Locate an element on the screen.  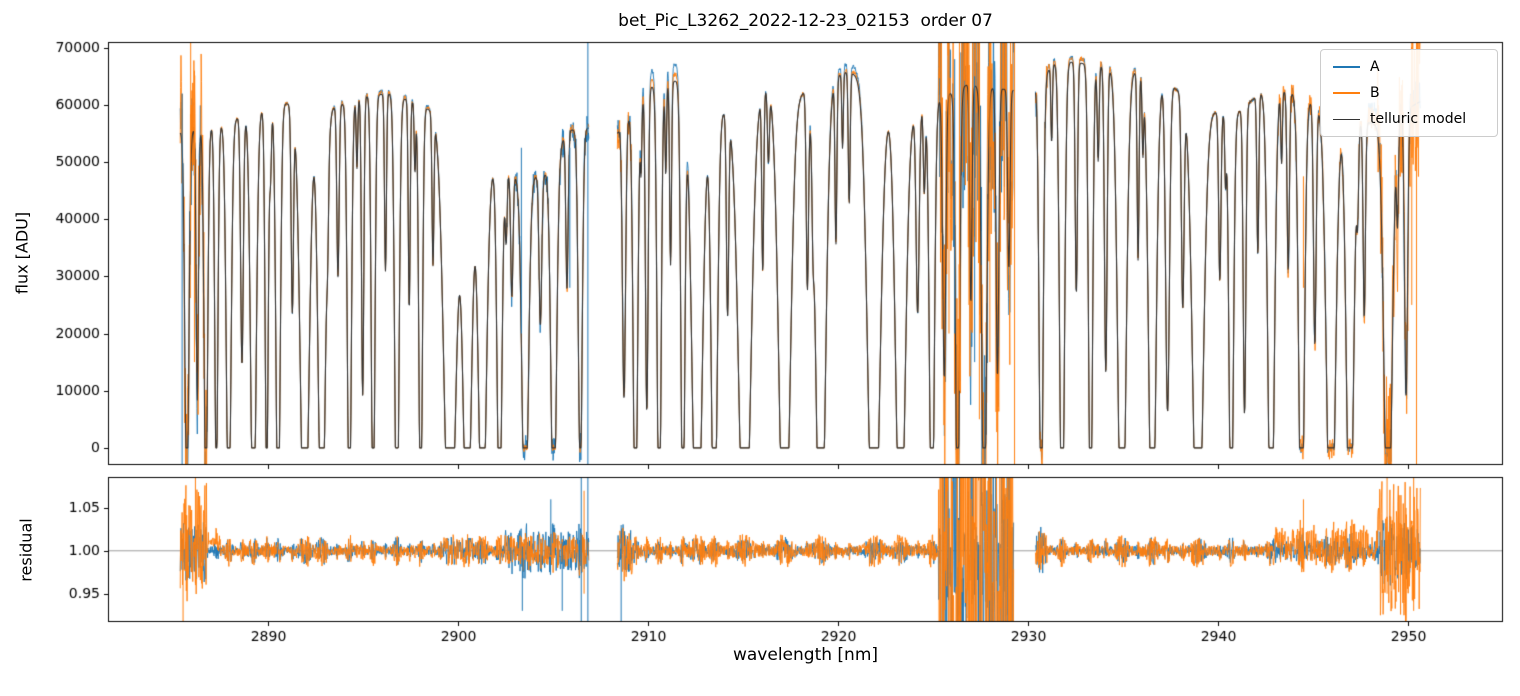
legend-line-a-icon is located at coordinates (1346, 67).